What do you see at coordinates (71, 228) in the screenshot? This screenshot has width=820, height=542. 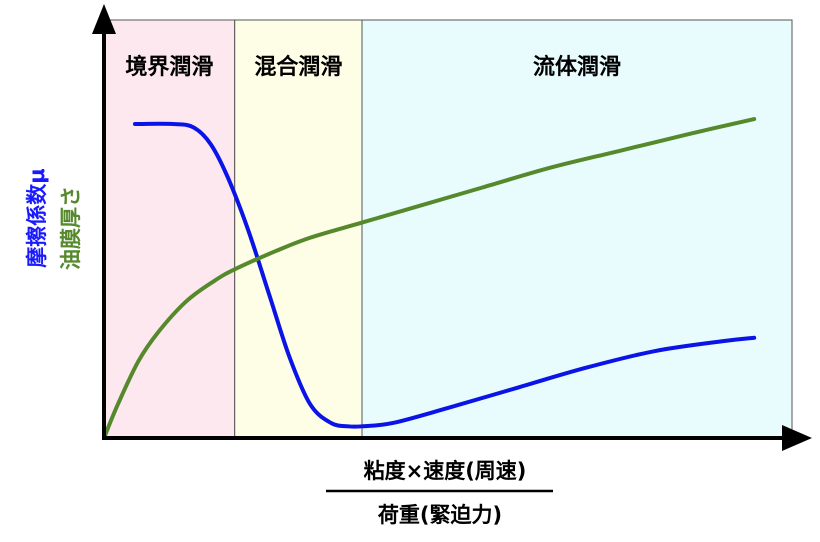 I see `y-axis-label-film-thickness: 油膜厚さ` at bounding box center [71, 228].